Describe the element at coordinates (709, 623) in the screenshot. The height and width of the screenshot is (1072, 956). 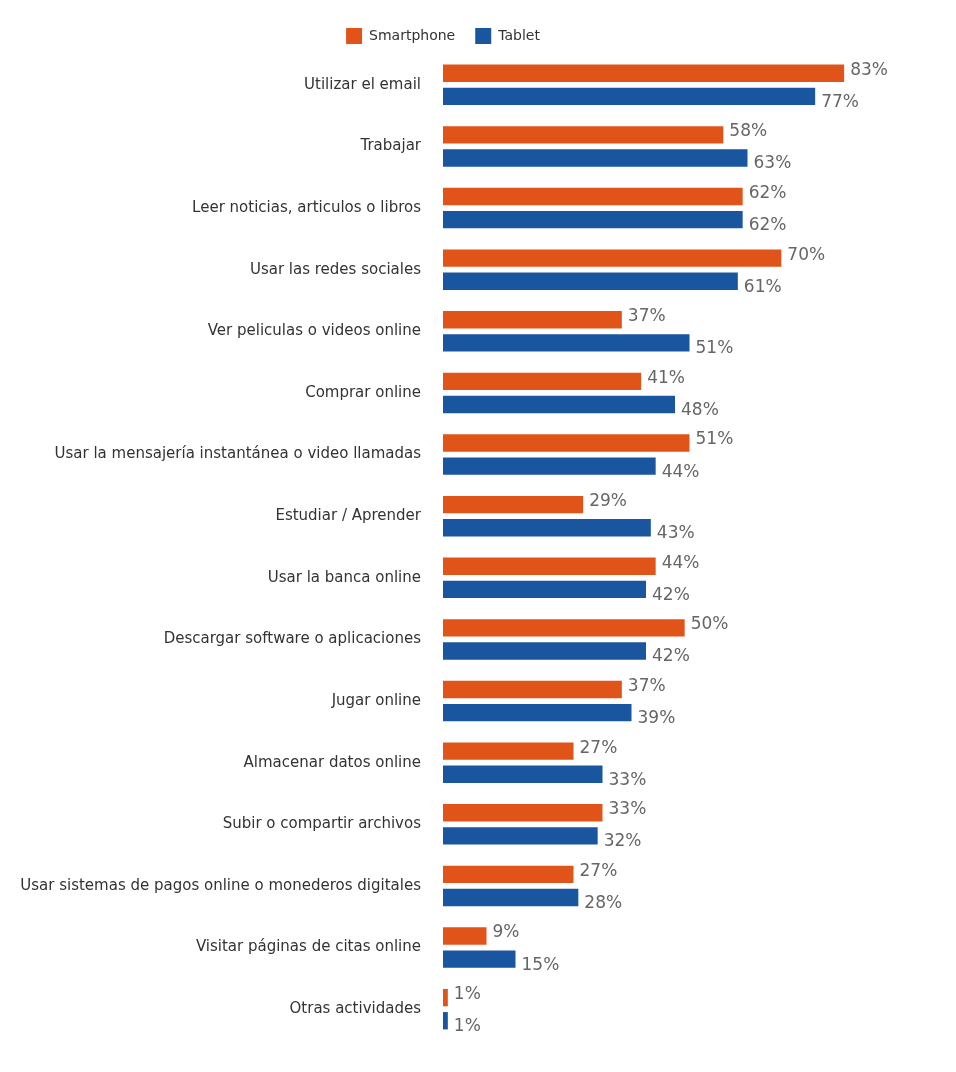
I see `data-label: 50%` at that location.